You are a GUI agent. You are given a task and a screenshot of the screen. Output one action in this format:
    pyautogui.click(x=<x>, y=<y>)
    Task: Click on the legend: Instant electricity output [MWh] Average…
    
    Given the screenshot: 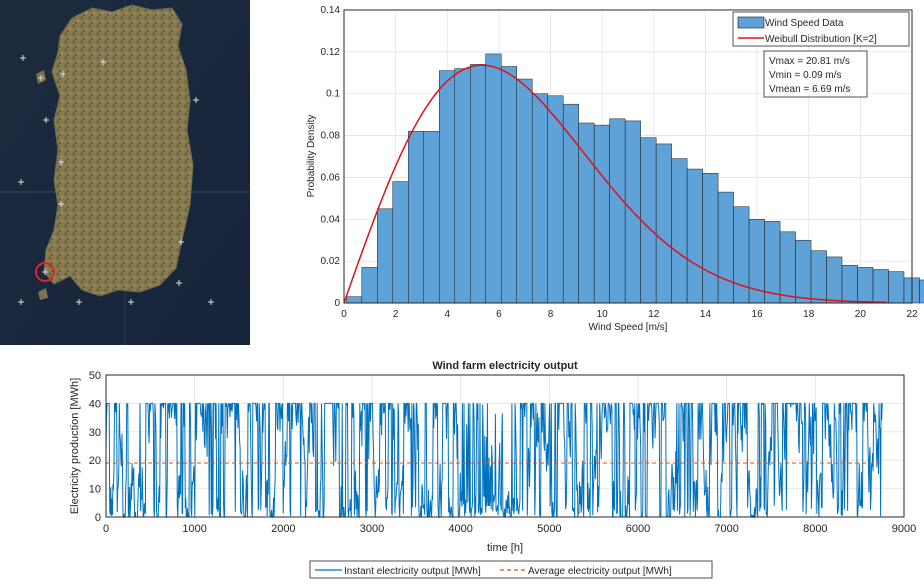 What is the action you would take?
    pyautogui.click(x=511, y=569)
    